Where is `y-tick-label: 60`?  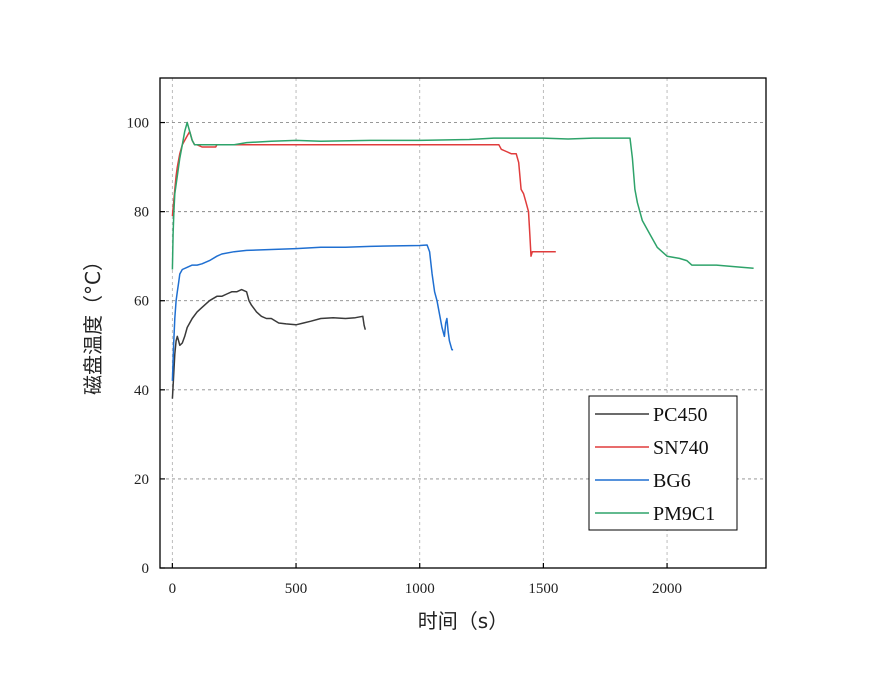
y-tick-label: 60 is located at coordinates (141, 302).